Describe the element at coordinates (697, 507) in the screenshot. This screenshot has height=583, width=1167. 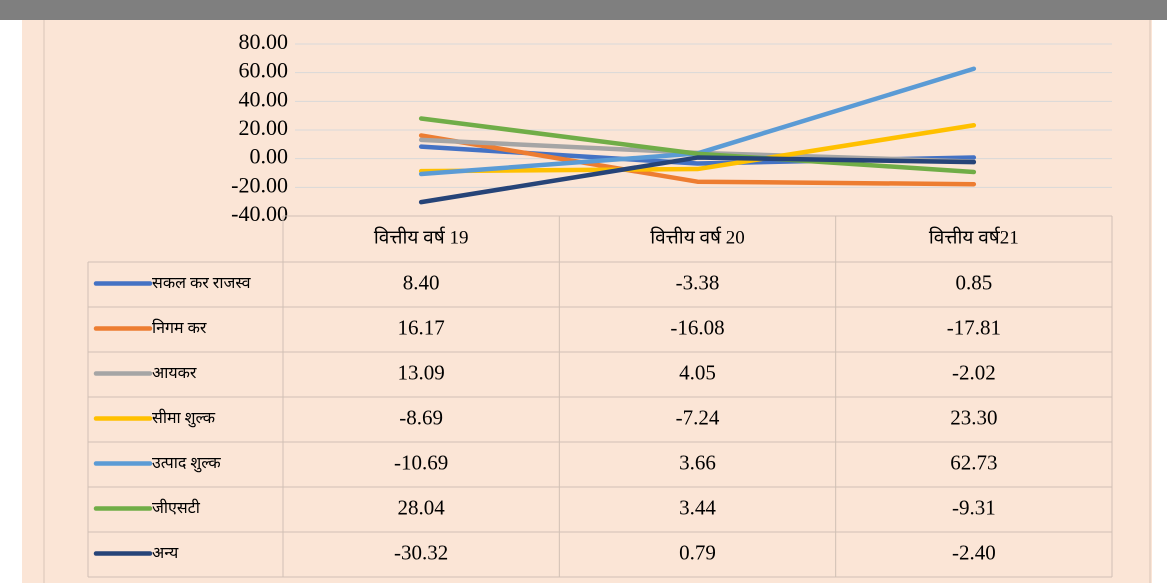
I see `table-cell: 3.44` at that location.